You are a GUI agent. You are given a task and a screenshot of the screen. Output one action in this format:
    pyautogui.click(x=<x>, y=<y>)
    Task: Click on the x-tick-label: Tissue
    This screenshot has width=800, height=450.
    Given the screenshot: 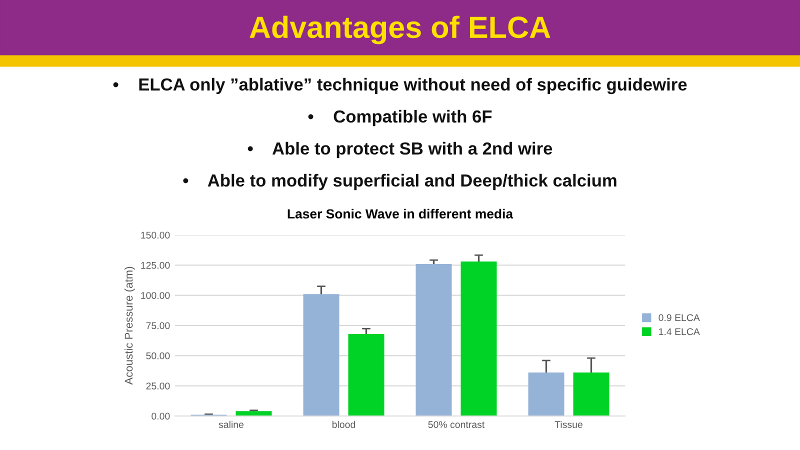 What is the action you would take?
    pyautogui.click(x=568, y=424)
    